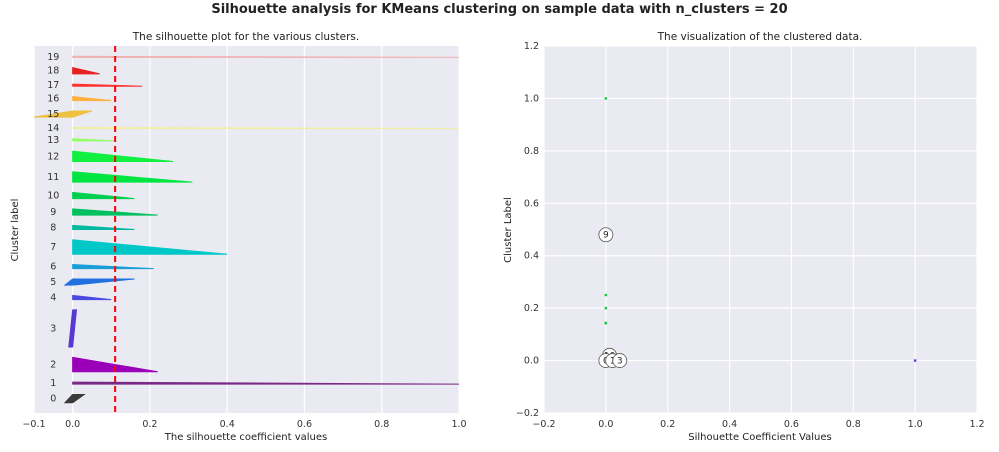  I want to click on cluster-center-3: 3, so click(620, 360).